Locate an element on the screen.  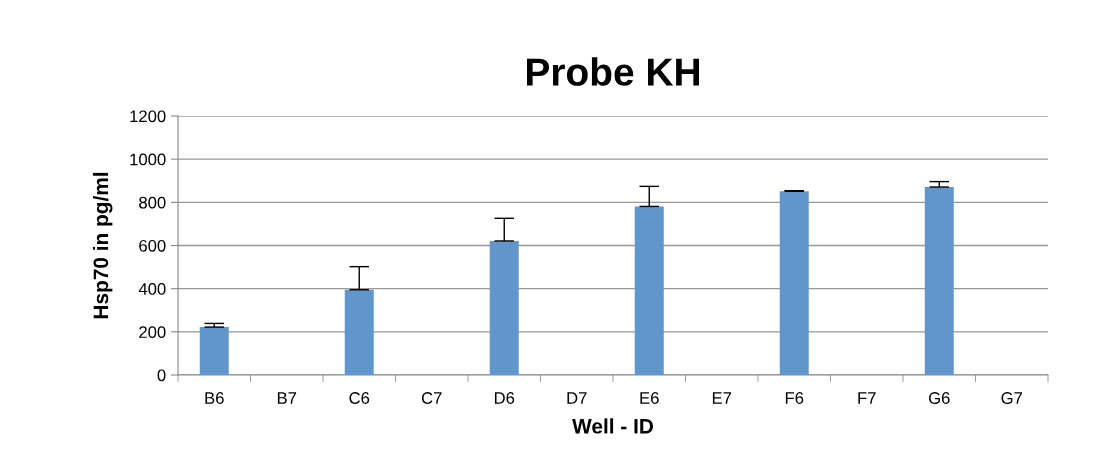
y-tick-label: 600 is located at coordinates (152, 245).